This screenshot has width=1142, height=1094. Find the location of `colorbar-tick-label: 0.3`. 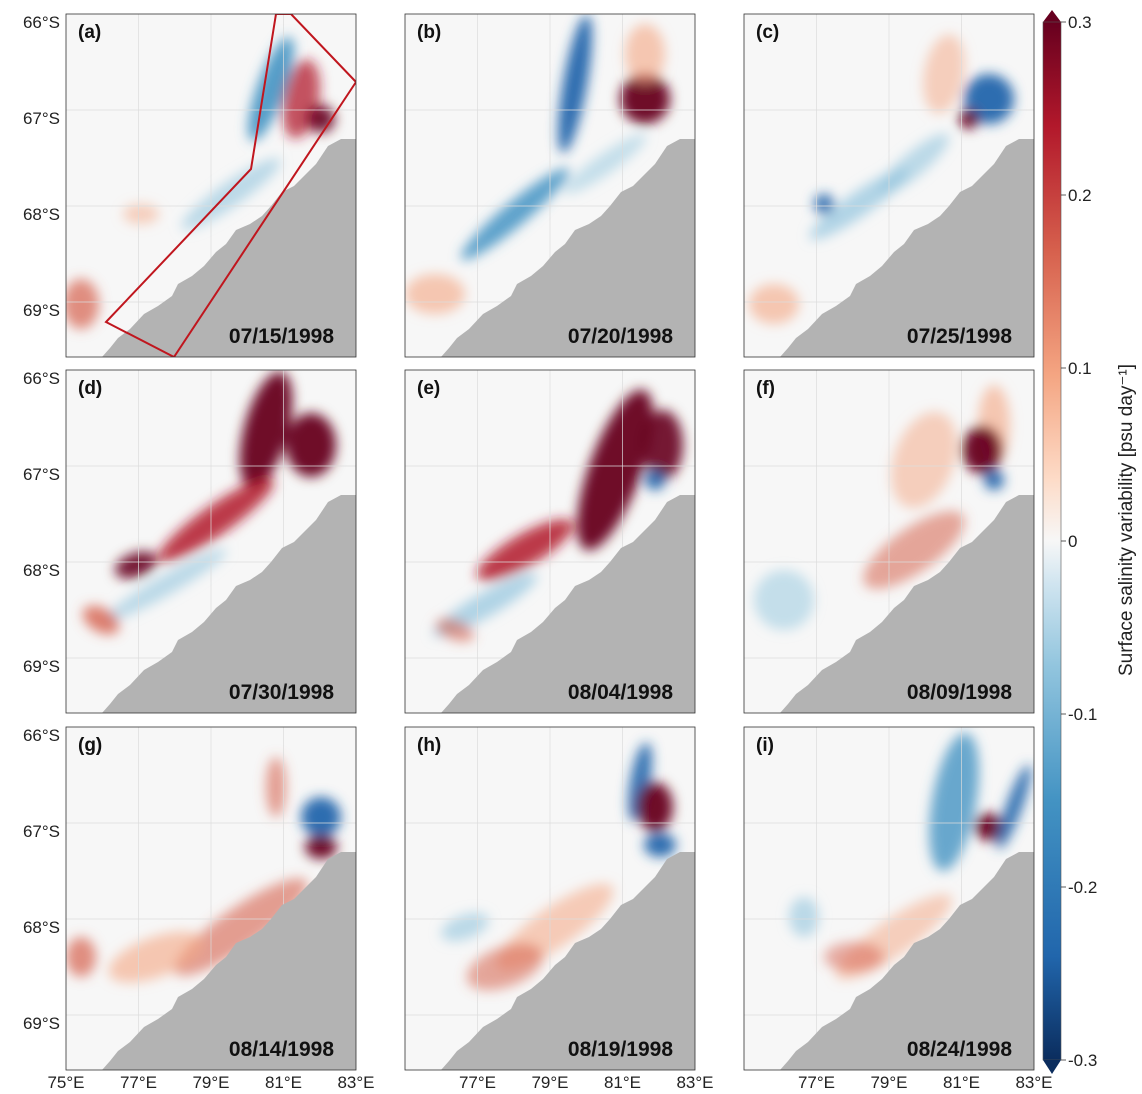

colorbar-tick-label: 0.3 is located at coordinates (1080, 22).